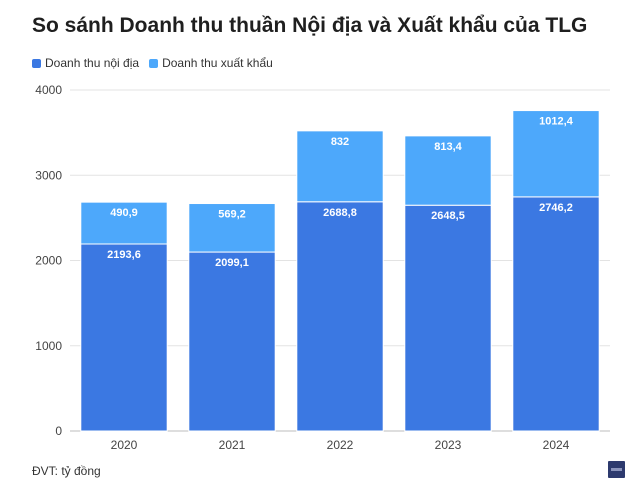 The image size is (640, 504). What do you see at coordinates (48, 90) in the screenshot?
I see `y-tick-label: 4000` at bounding box center [48, 90].